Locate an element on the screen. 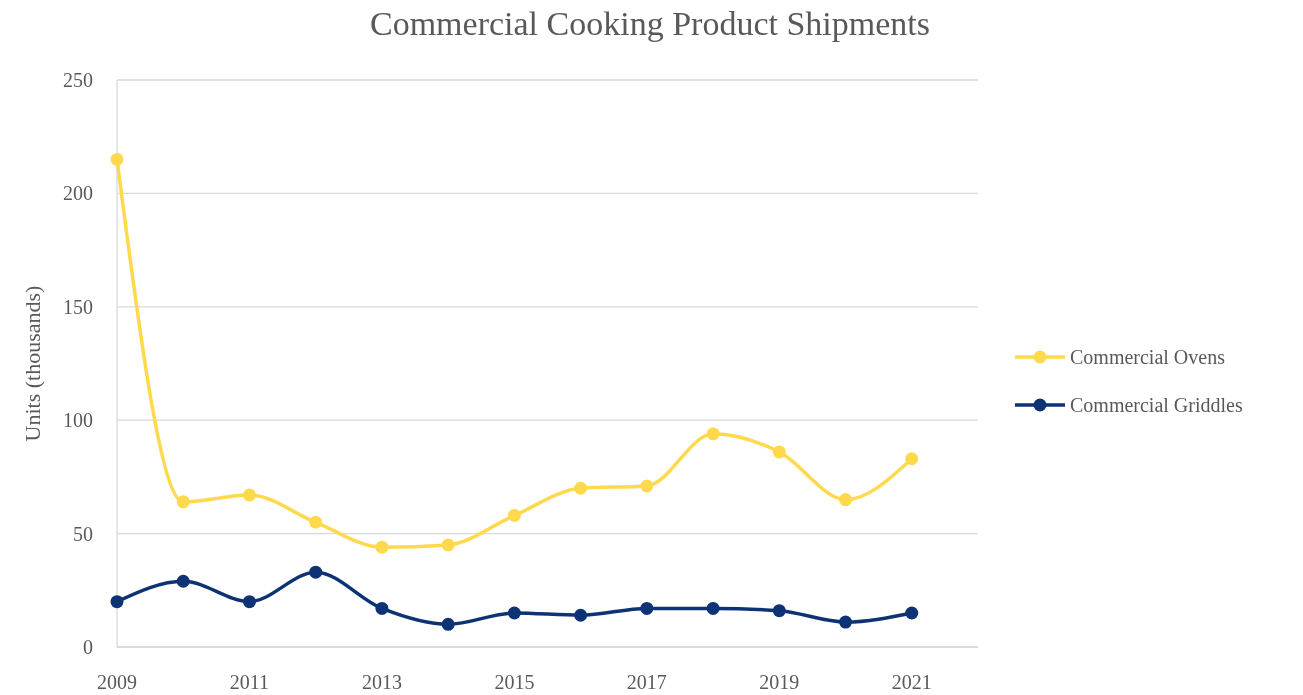 The width and height of the screenshot is (1303, 695). y-tick-label: 50 is located at coordinates (83, 533).